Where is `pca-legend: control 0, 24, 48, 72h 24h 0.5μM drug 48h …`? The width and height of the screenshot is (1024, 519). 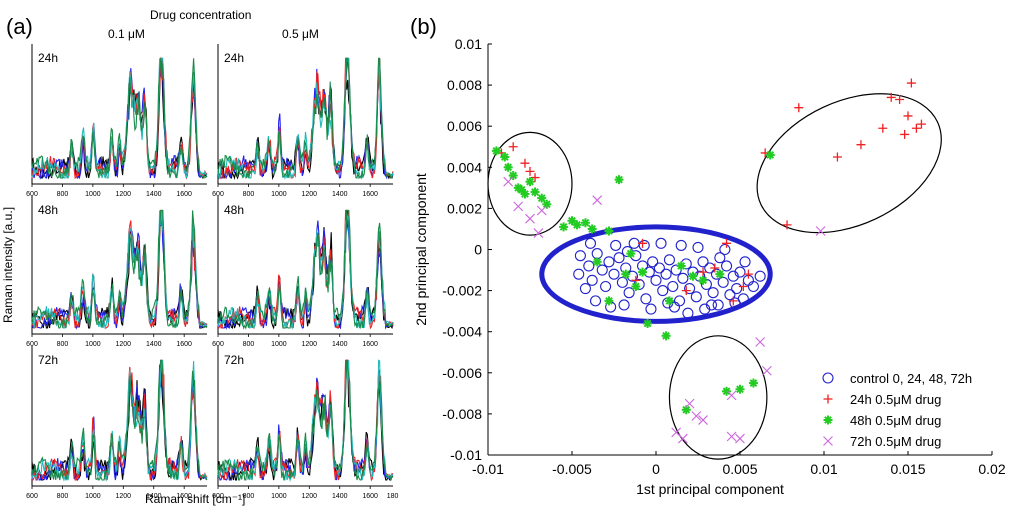 pca-legend: control 0, 24, 48, 72h 24h 0.5μM drug 48h … is located at coordinates (897, 410).